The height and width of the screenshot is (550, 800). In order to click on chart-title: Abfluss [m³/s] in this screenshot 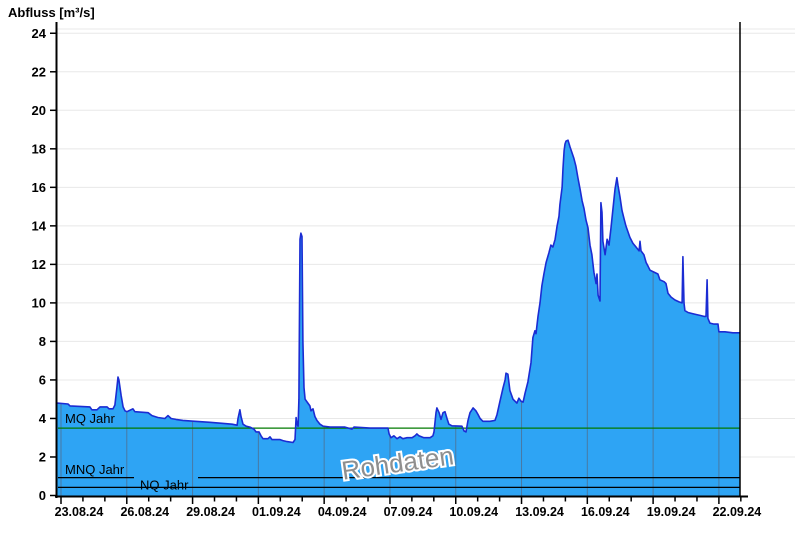, I will do `click(51, 12)`.